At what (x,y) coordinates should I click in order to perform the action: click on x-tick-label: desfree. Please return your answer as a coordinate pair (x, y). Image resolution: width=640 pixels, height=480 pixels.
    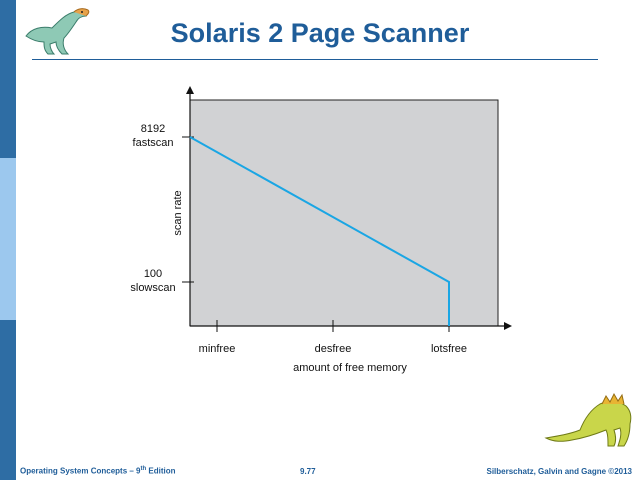
    Looking at the image, I should click on (333, 349).